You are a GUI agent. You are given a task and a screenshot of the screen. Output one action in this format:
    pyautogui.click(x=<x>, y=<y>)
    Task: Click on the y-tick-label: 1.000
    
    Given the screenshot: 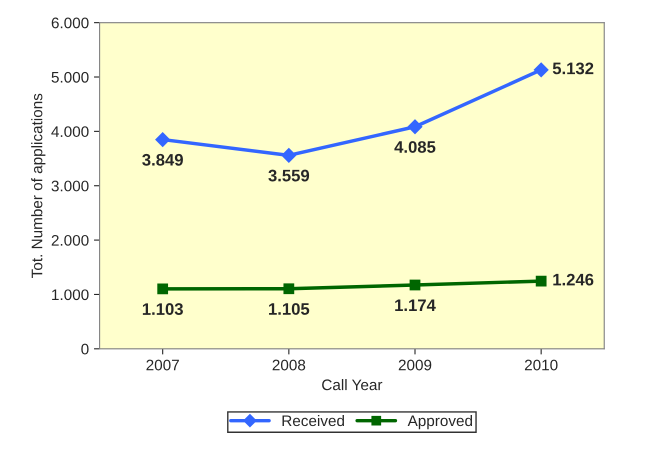 What is the action you would take?
    pyautogui.click(x=70, y=294)
    